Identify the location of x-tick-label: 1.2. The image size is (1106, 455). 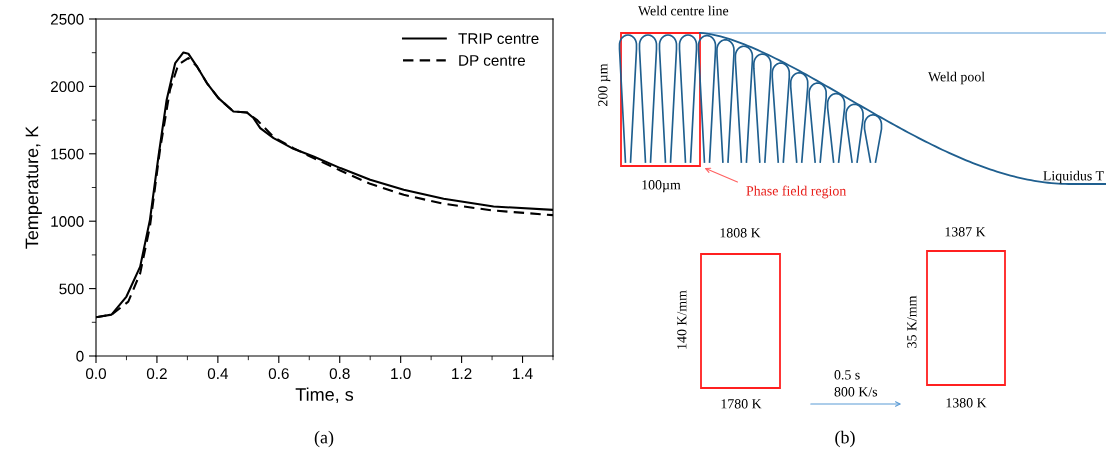
(462, 373).